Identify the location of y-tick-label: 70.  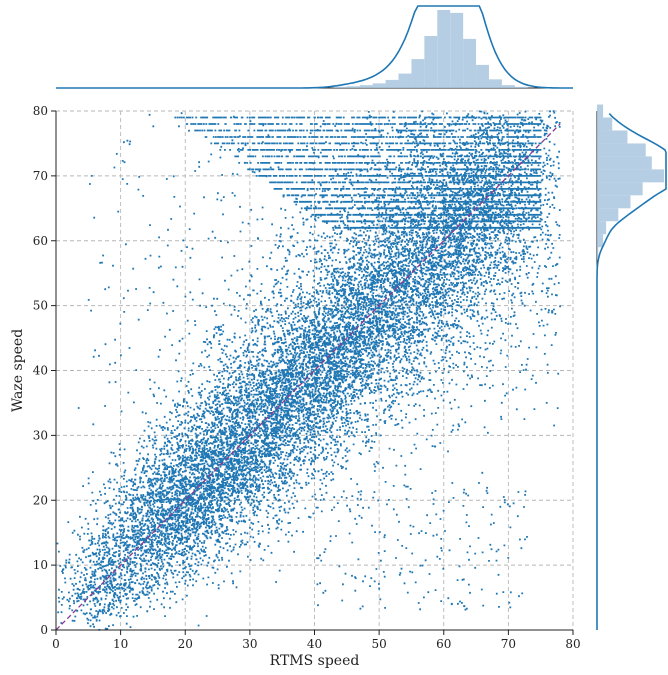
(40, 176).